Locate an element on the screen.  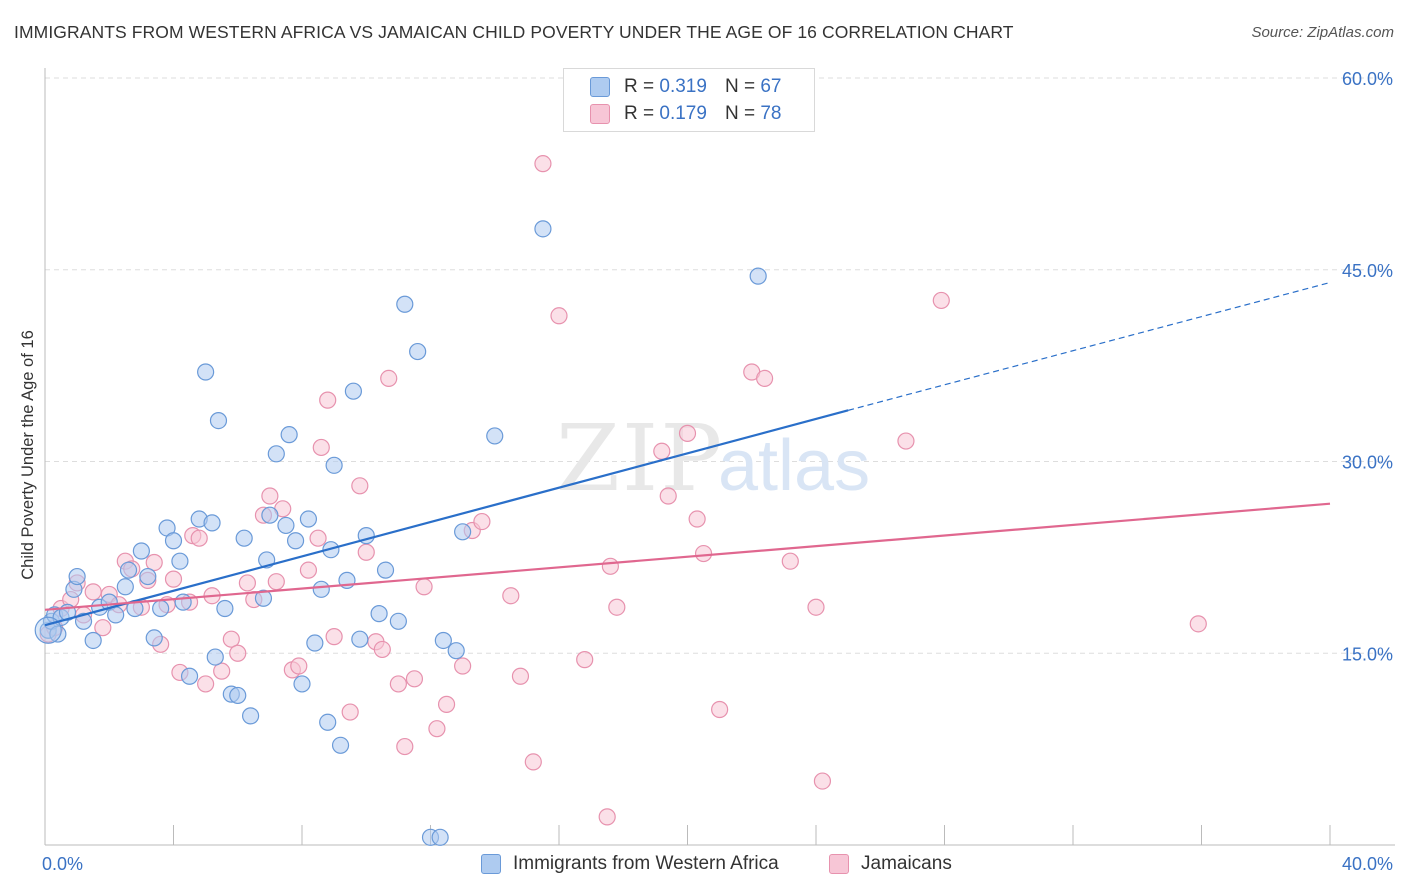
x-tick-label: 40.0% is located at coordinates (1367, 864).